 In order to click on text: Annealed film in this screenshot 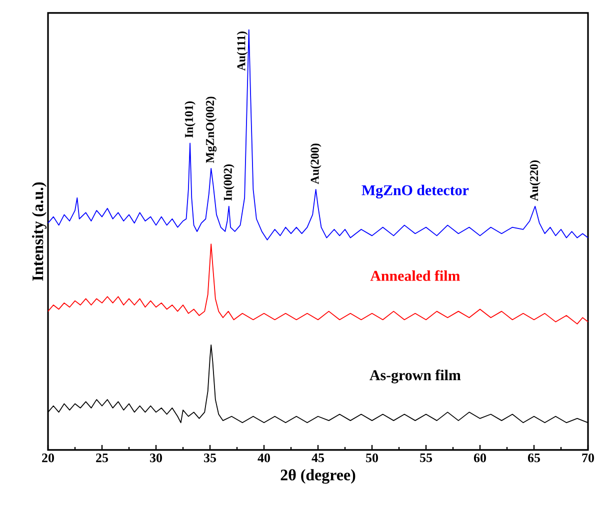, I will do `click(415, 275)`.